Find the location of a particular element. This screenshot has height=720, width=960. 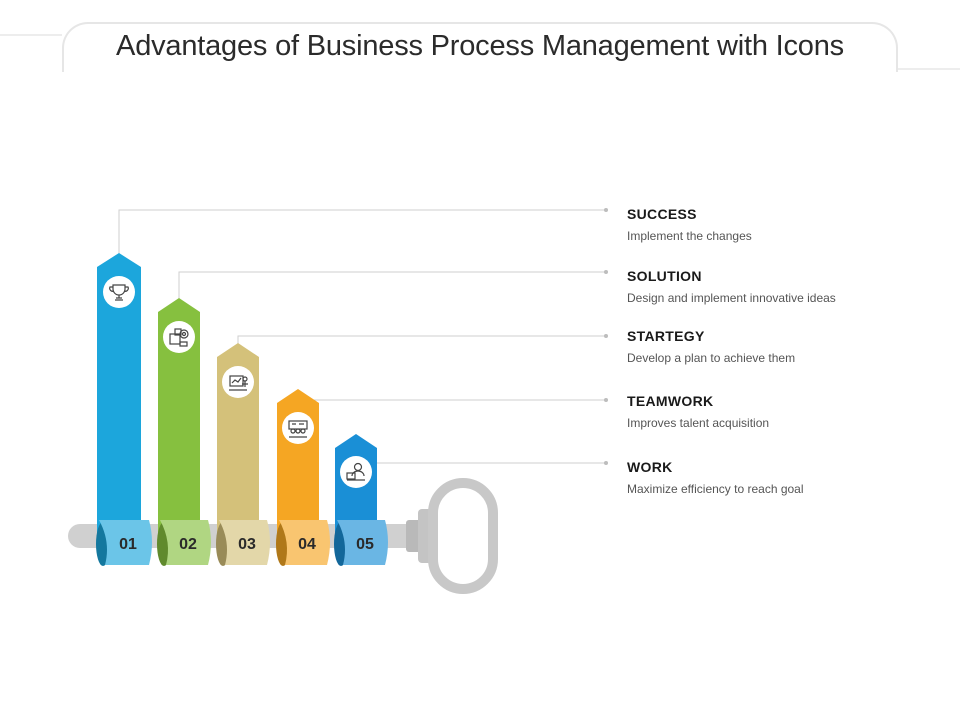

team-meeting-icon is located at coordinates (298, 429).